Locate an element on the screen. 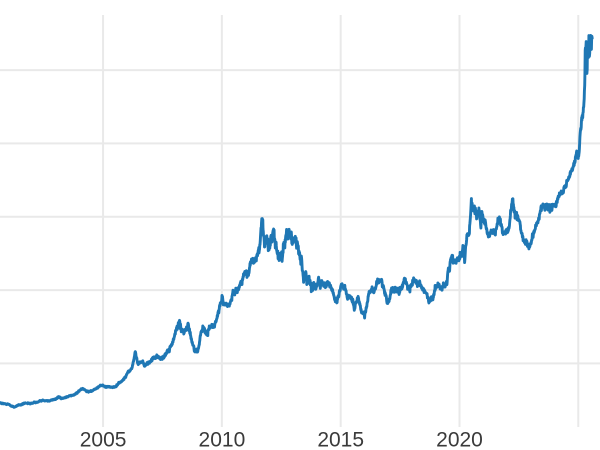 Image resolution: width=600 pixels, height=450 pixels. svg-text: 2020 is located at coordinates (459, 439).